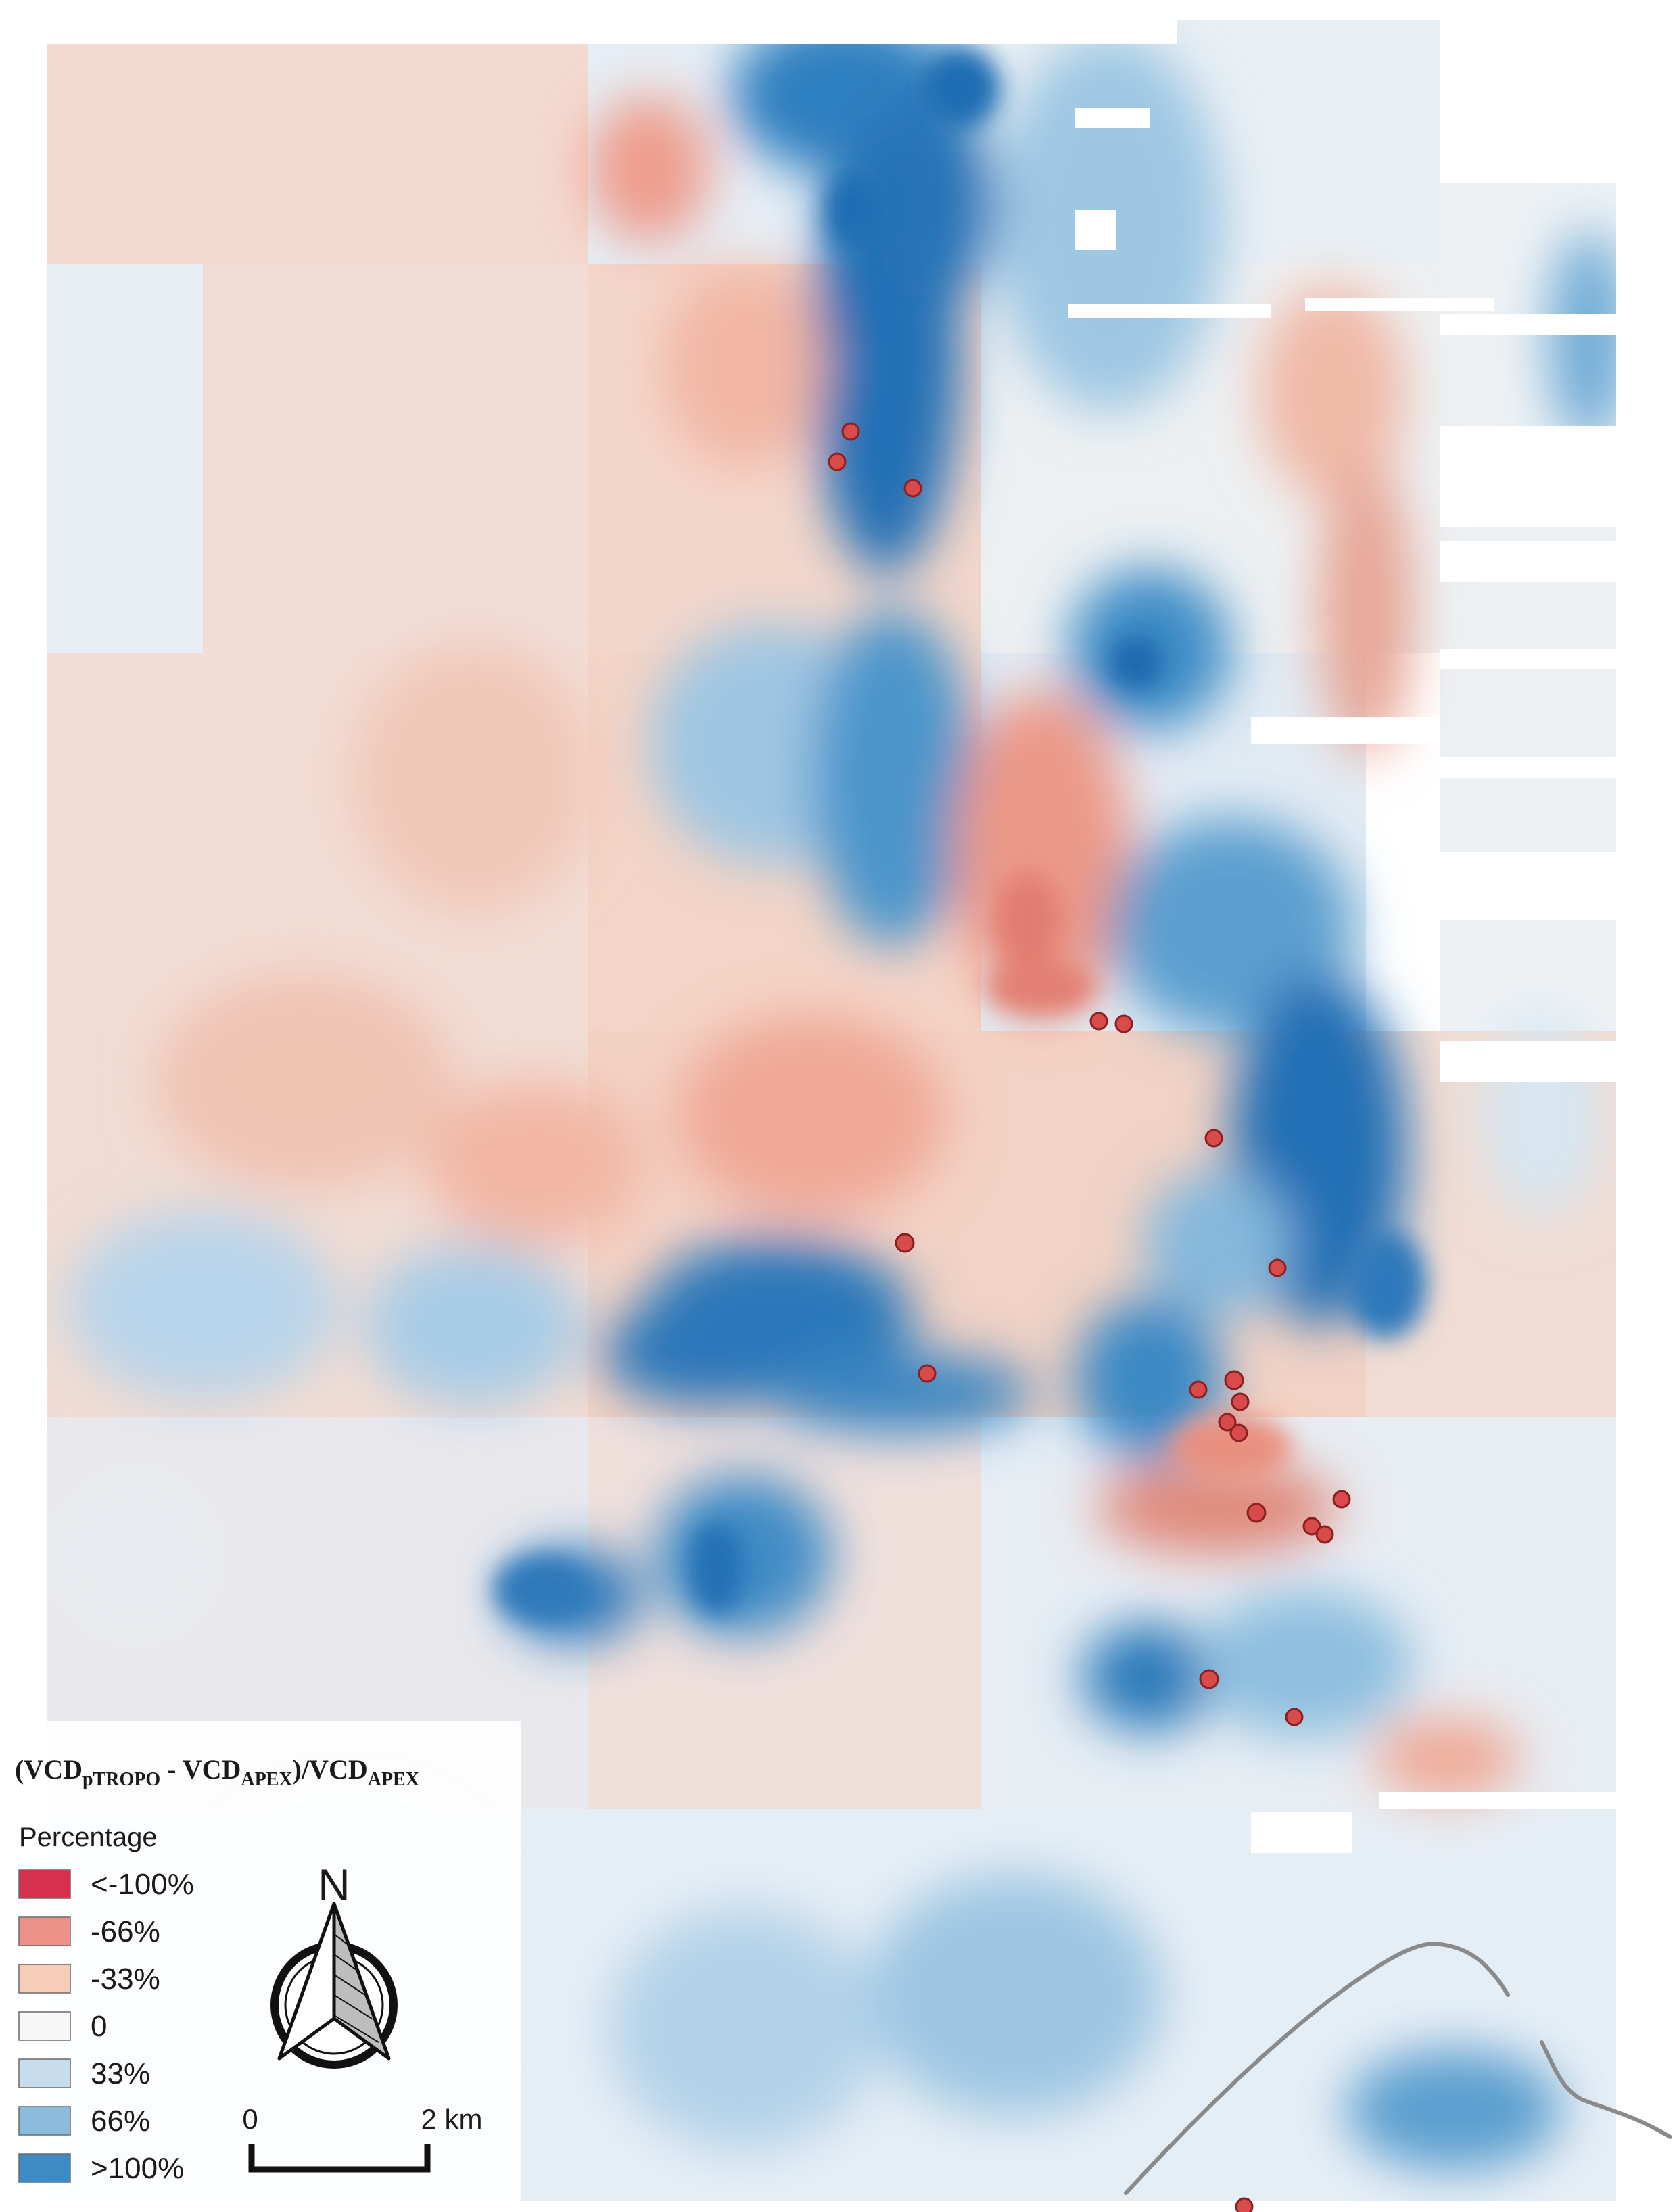  What do you see at coordinates (137, 2168) in the screenshot?
I see `legend-label: >100%` at bounding box center [137, 2168].